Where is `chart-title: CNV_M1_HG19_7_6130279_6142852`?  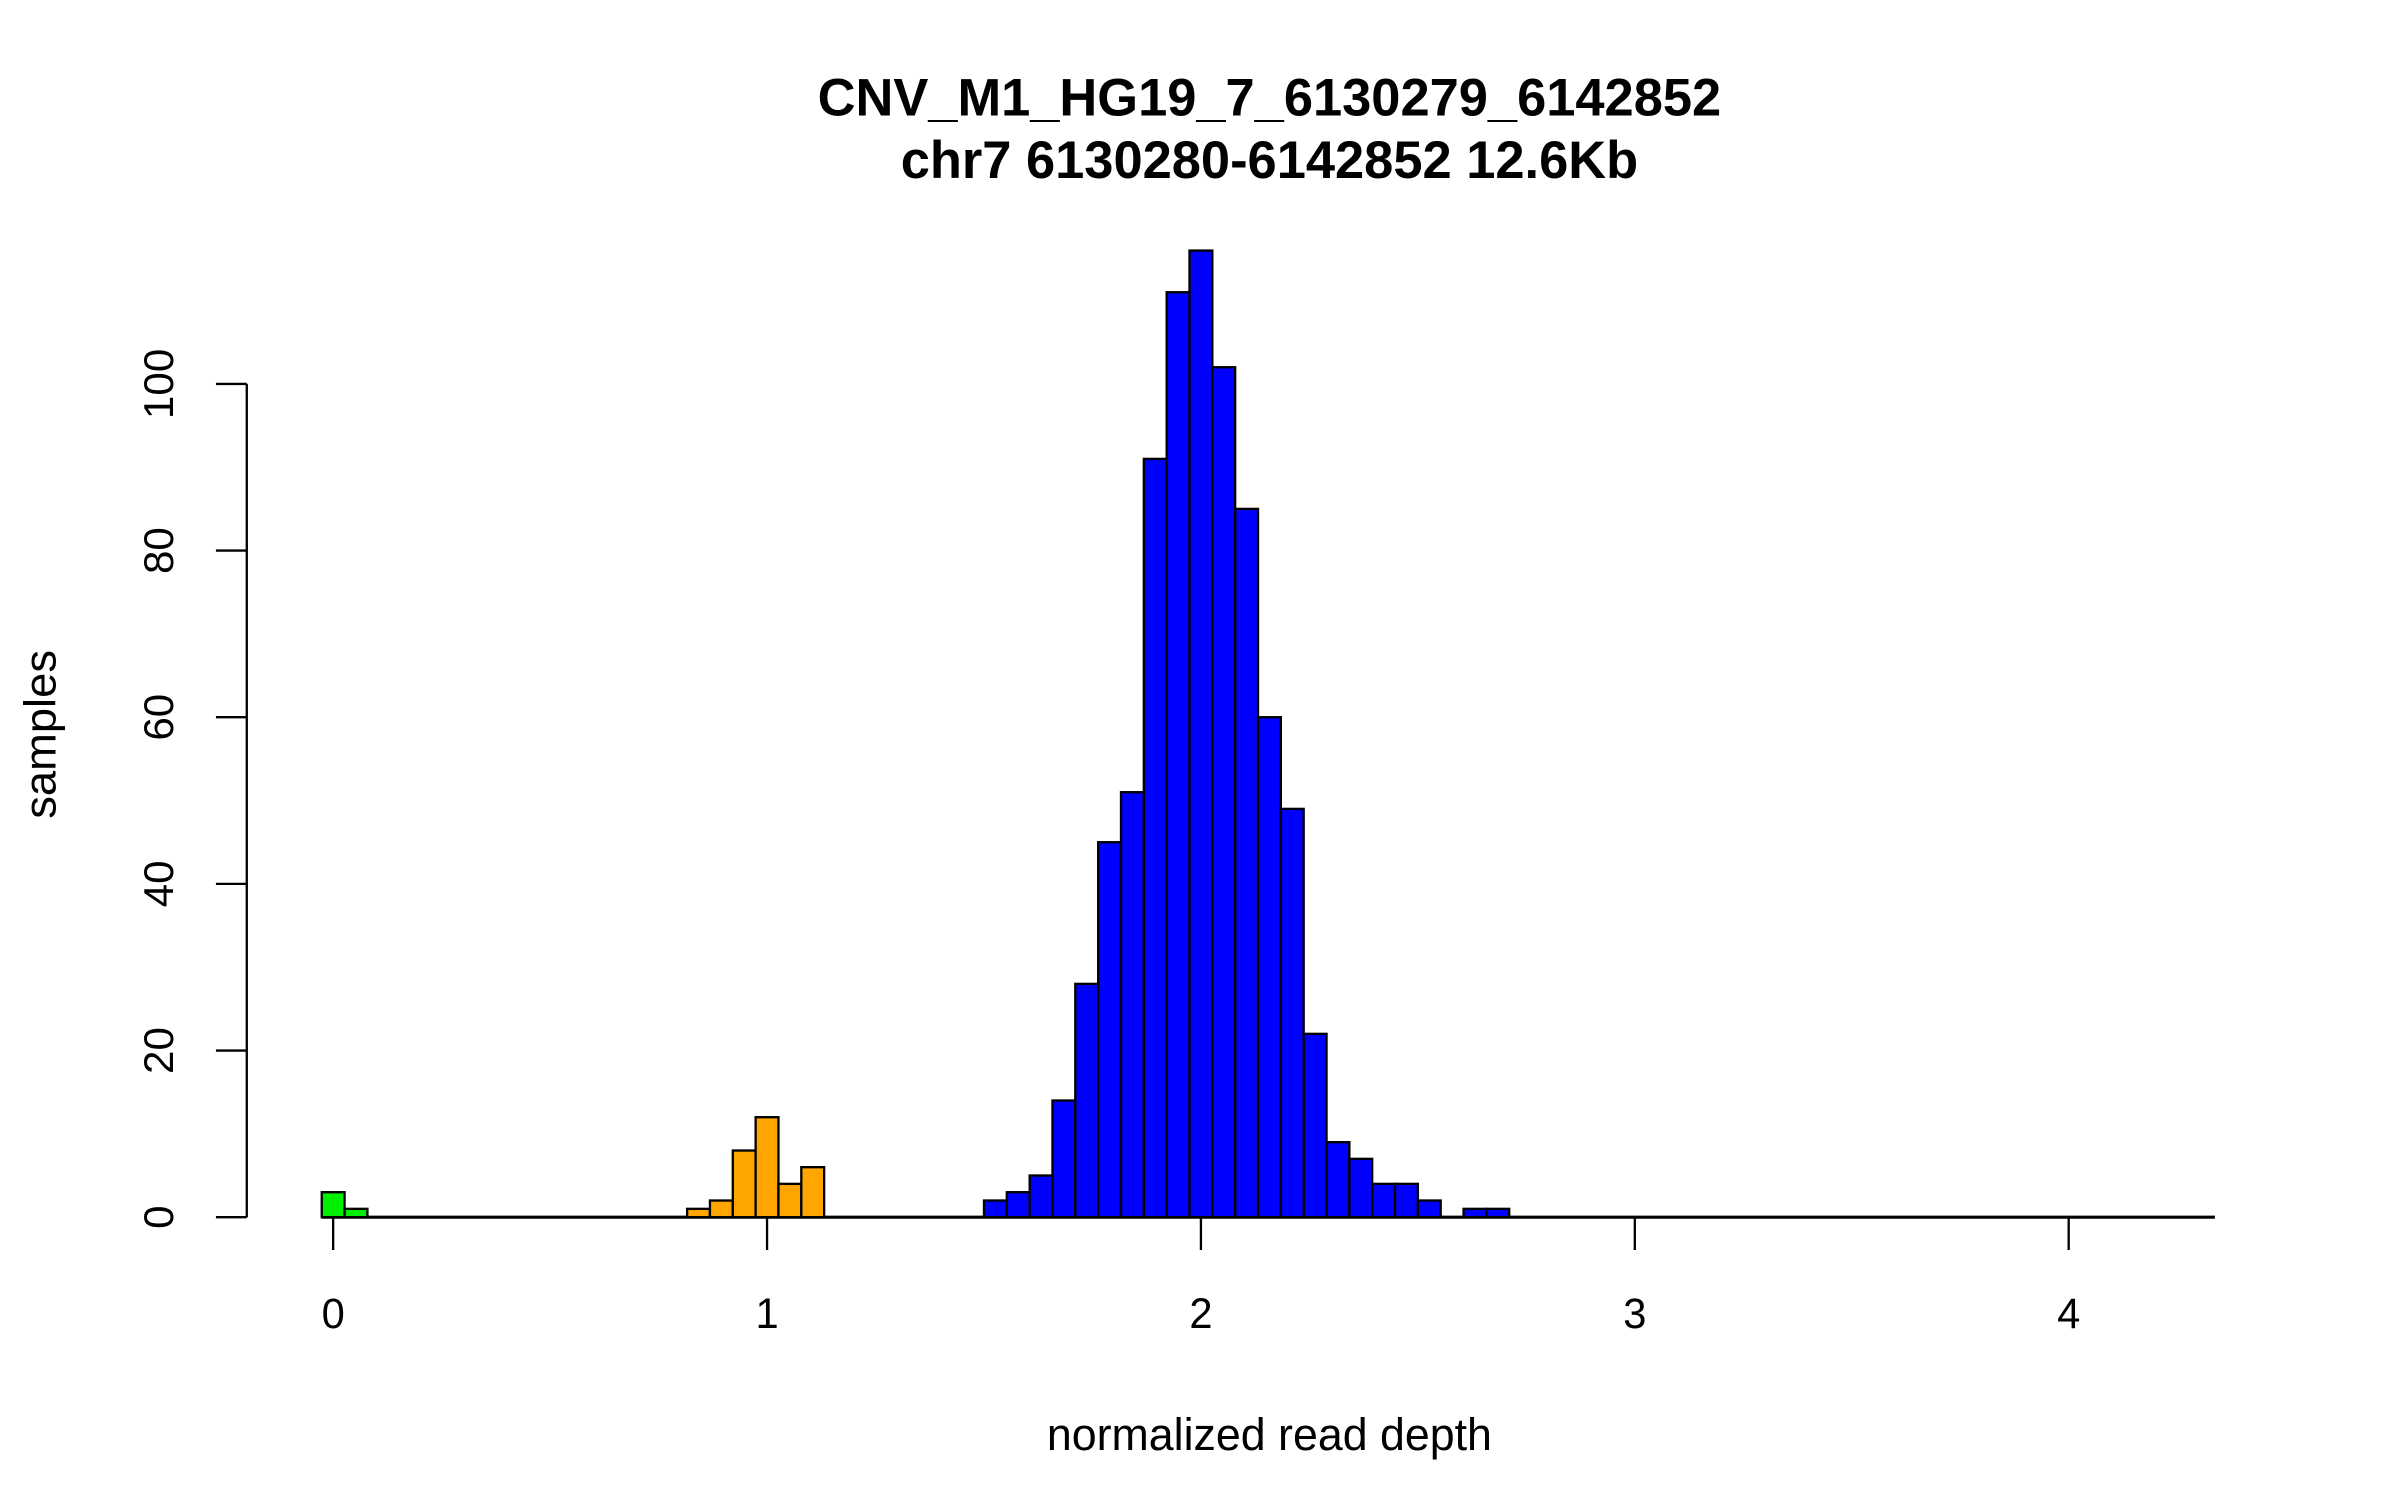
chart-title: CNV_M1_HG19_7_6130279_6142852 is located at coordinates (1270, 97).